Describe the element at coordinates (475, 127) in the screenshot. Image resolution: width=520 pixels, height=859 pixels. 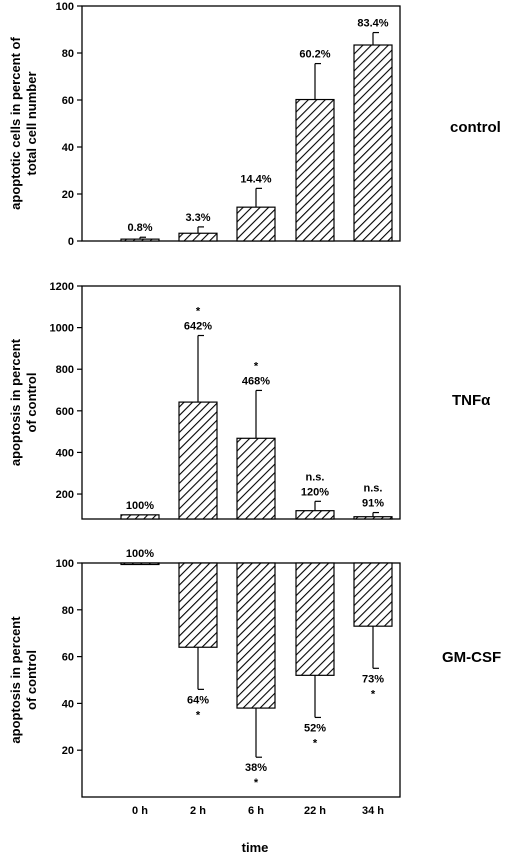
I see `panel-label: control` at that location.